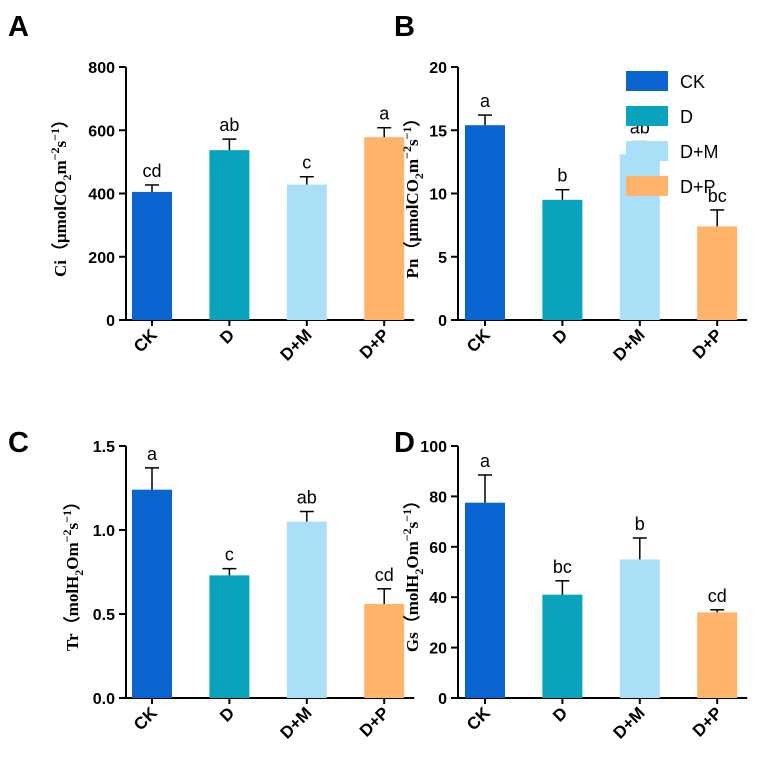 Image resolution: width=779 pixels, height=762 pixels. Describe the element at coordinates (104, 447) in the screenshot. I see `y-tick-label: 1.5` at that location.